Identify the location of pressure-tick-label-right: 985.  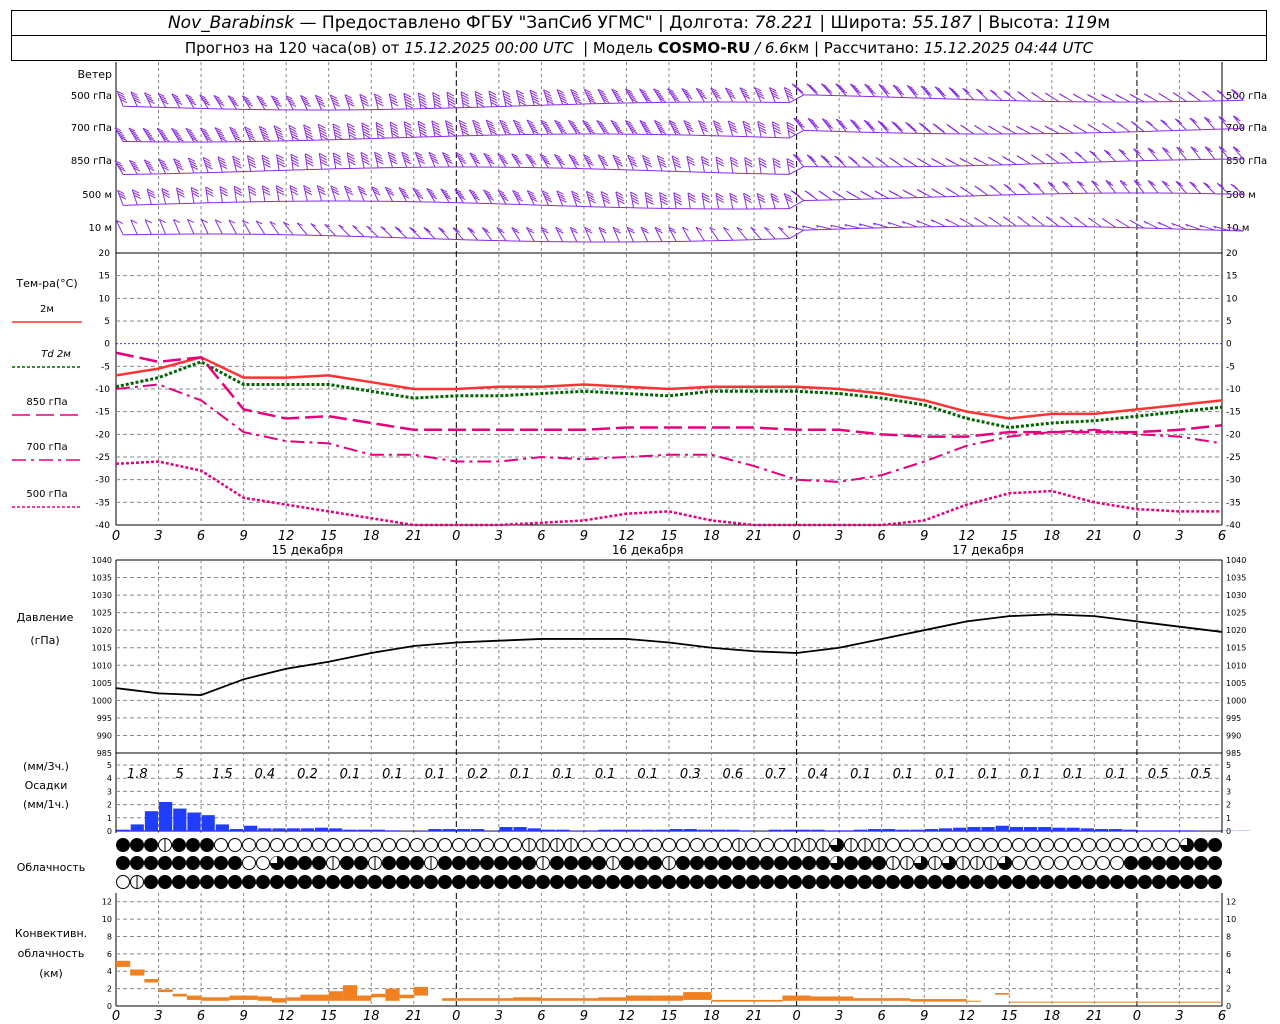
(1233, 753).